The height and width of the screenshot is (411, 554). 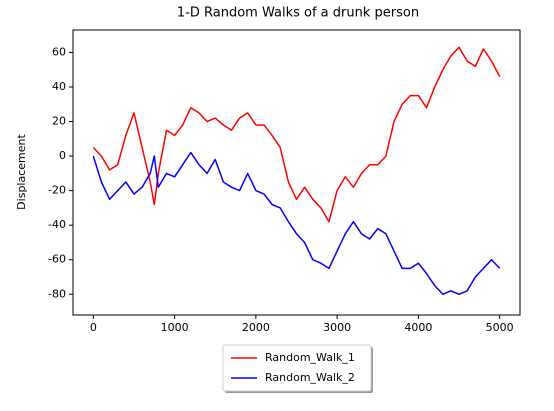 I want to click on legend: Random_Walk_1 Random_Walk_2, so click(x=297, y=368).